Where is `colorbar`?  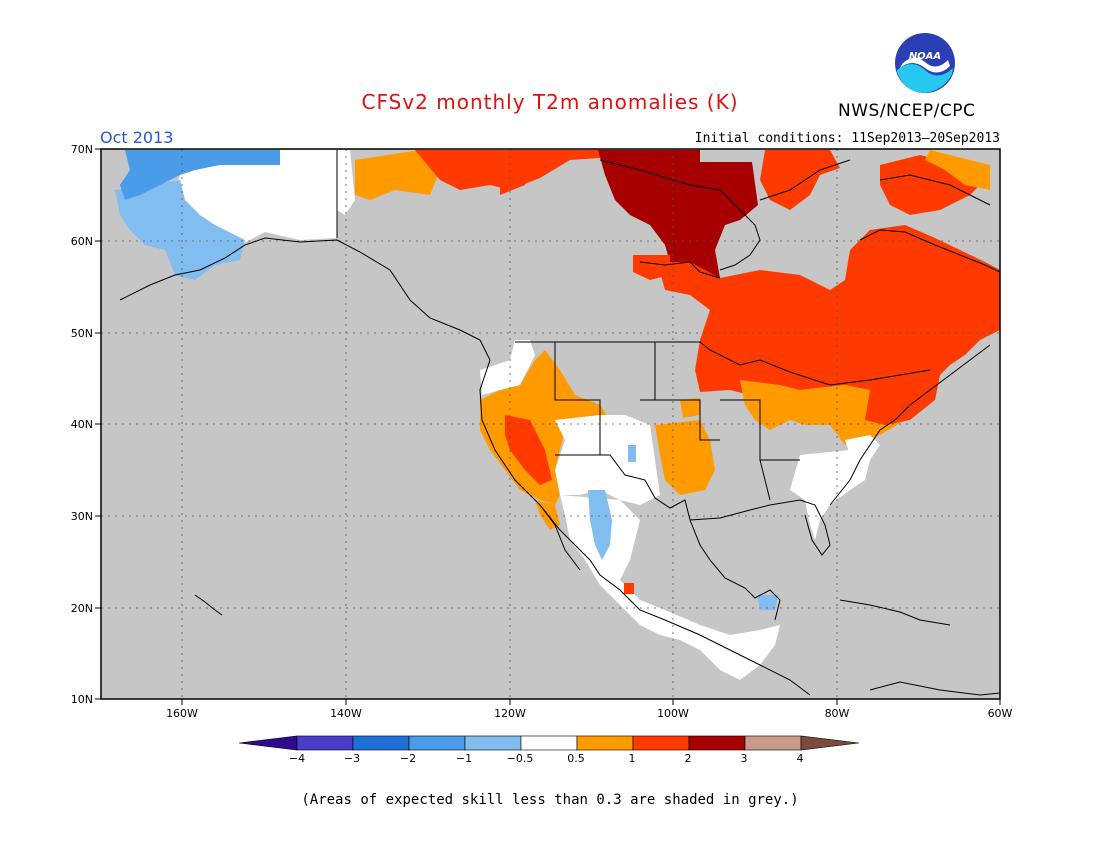
colorbar is located at coordinates (549, 743).